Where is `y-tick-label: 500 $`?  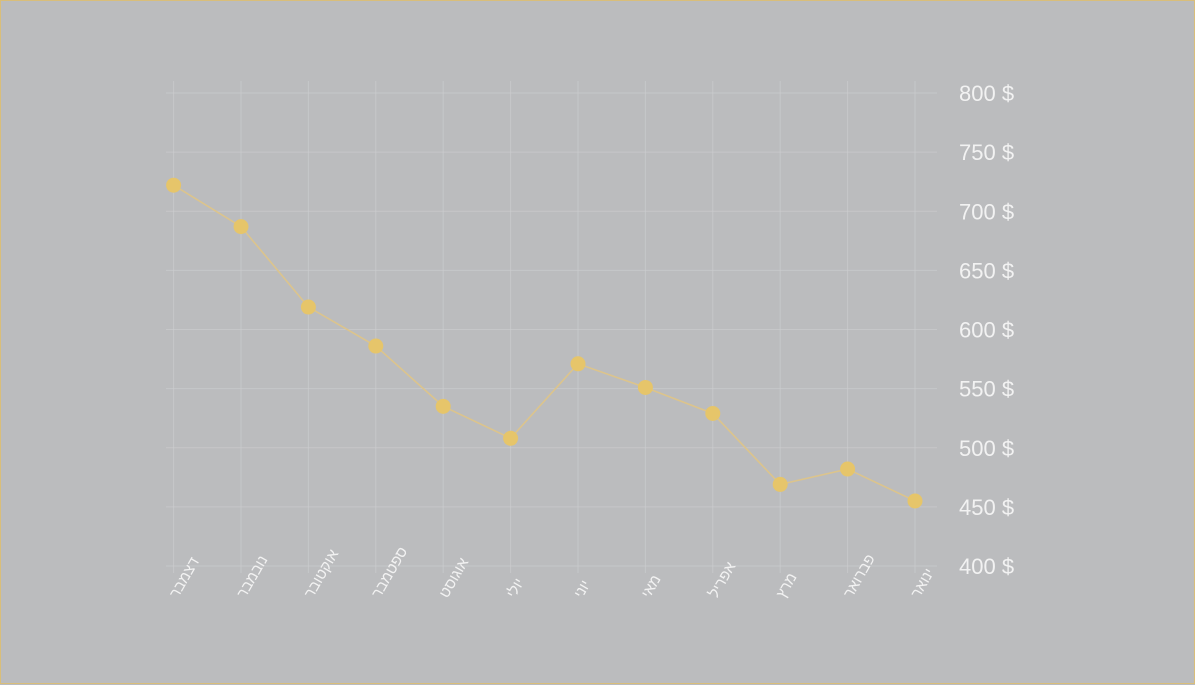
y-tick-label: 500 $ is located at coordinates (986, 448).